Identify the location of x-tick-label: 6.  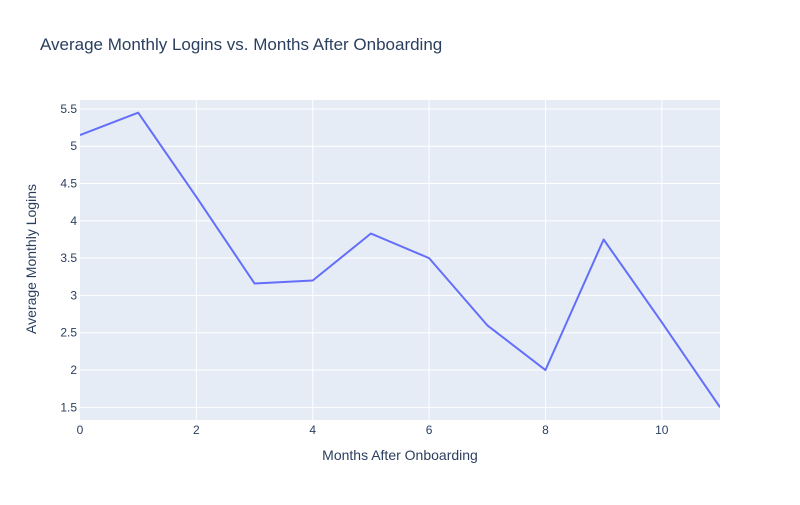
(429, 430).